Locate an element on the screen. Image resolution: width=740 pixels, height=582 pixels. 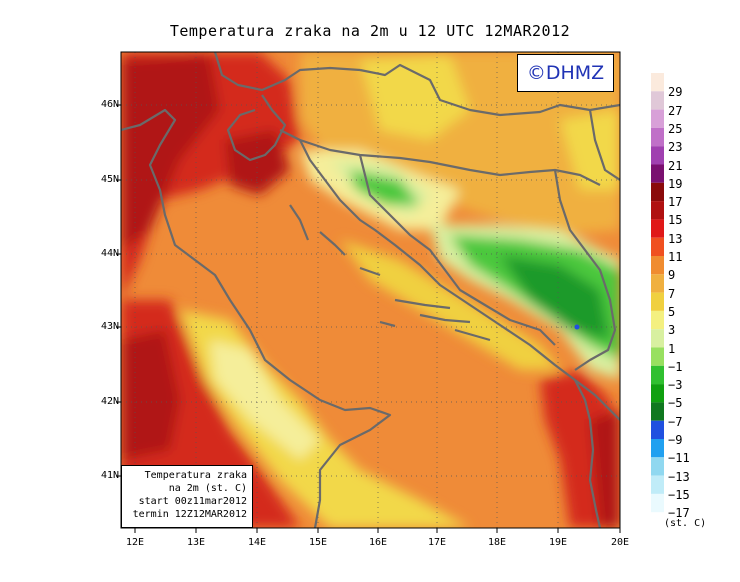
legend-label: −15 is located at coordinates (679, 494).